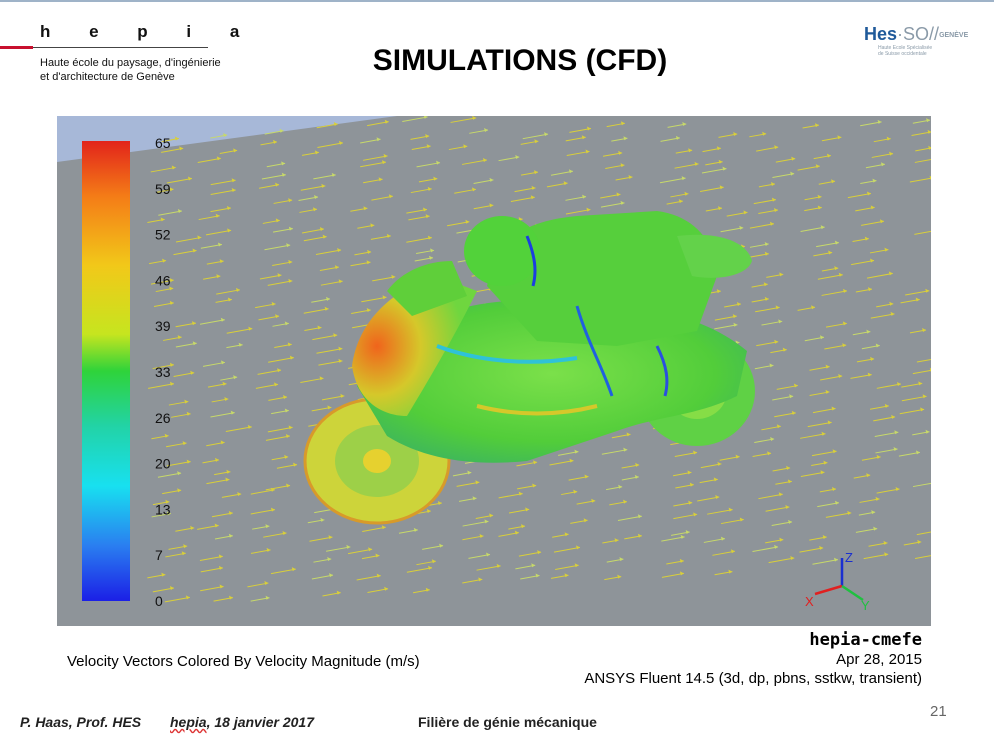  What do you see at coordinates (852, 593) in the screenshot?
I see `y-axis` at bounding box center [852, 593].